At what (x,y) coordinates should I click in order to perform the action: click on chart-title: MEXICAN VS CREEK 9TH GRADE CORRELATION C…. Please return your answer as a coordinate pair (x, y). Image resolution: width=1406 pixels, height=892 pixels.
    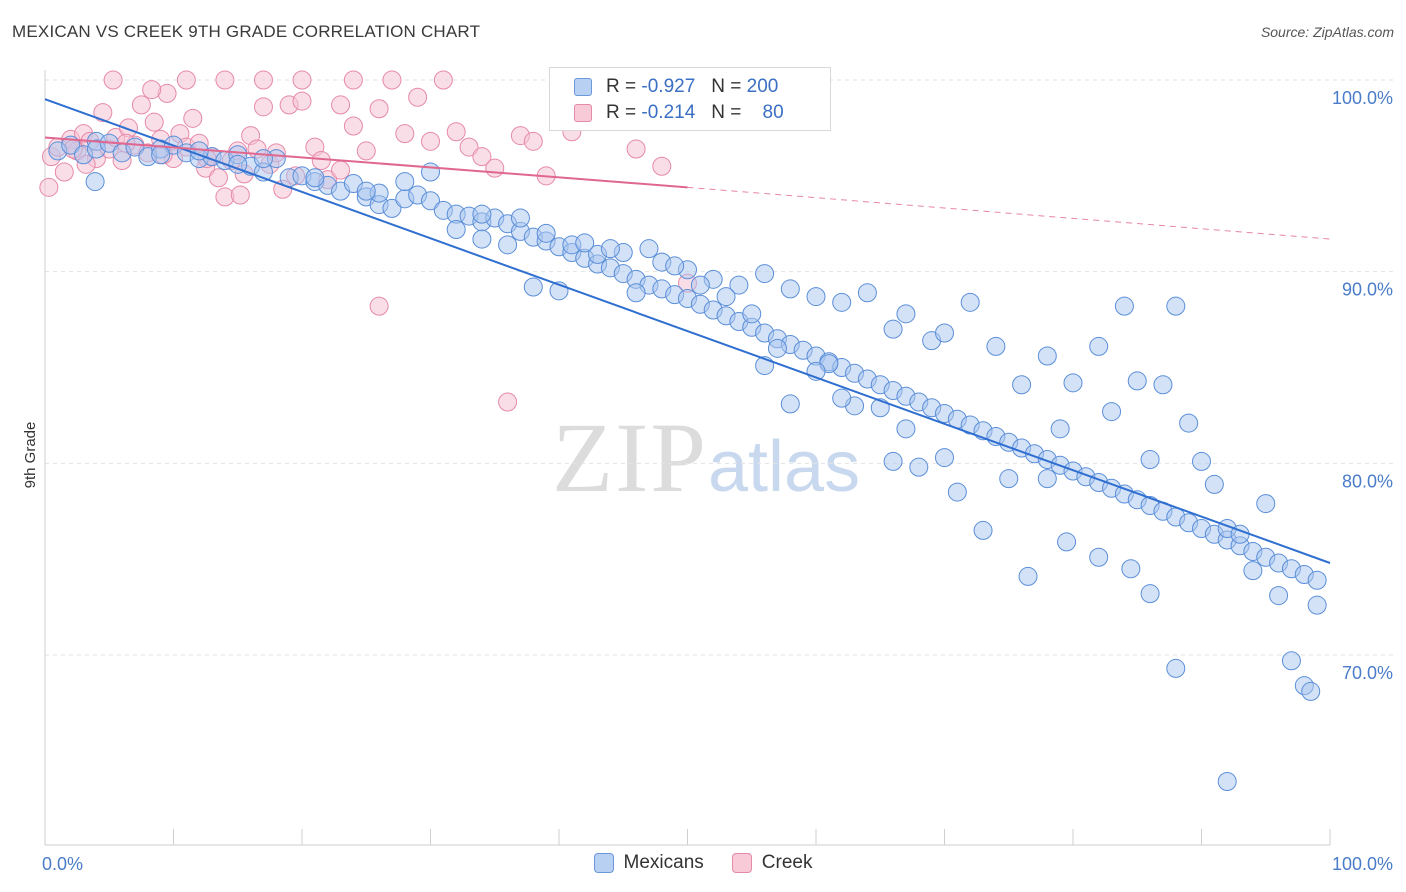
    Looking at the image, I should click on (246, 31).